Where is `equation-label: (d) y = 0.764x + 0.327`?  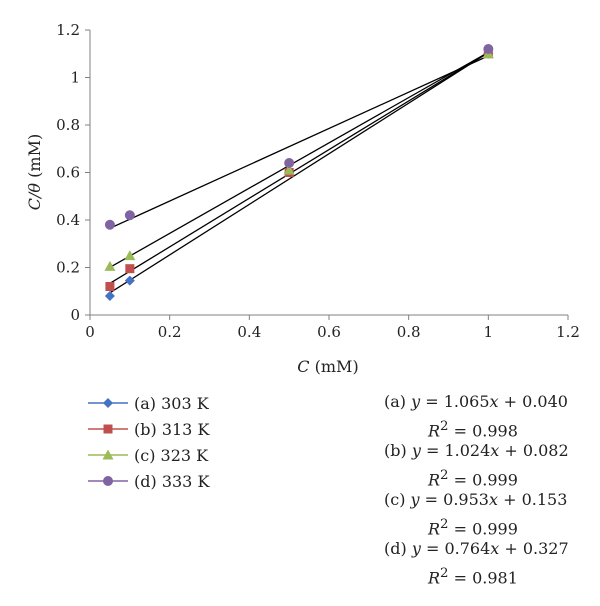
equation-label: (d) y = 0.764x + 0.327 is located at coordinates (476, 548).